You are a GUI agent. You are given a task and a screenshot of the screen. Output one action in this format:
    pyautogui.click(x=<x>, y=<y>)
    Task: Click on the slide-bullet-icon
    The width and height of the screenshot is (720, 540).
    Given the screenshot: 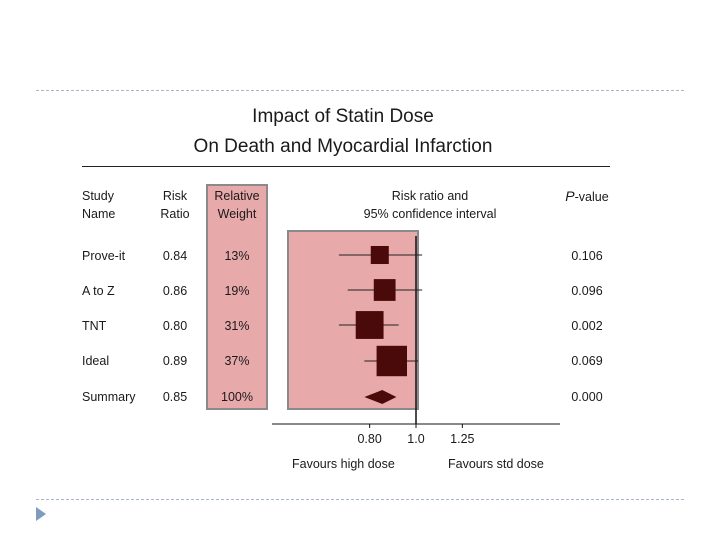 What is the action you would take?
    pyautogui.click(x=41, y=514)
    